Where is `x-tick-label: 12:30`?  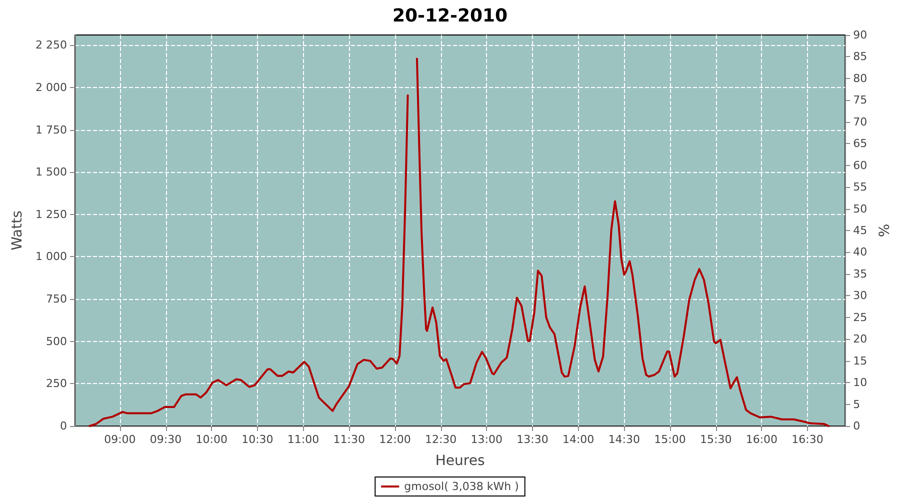
x-tick-label: 12:30 is located at coordinates (440, 439).